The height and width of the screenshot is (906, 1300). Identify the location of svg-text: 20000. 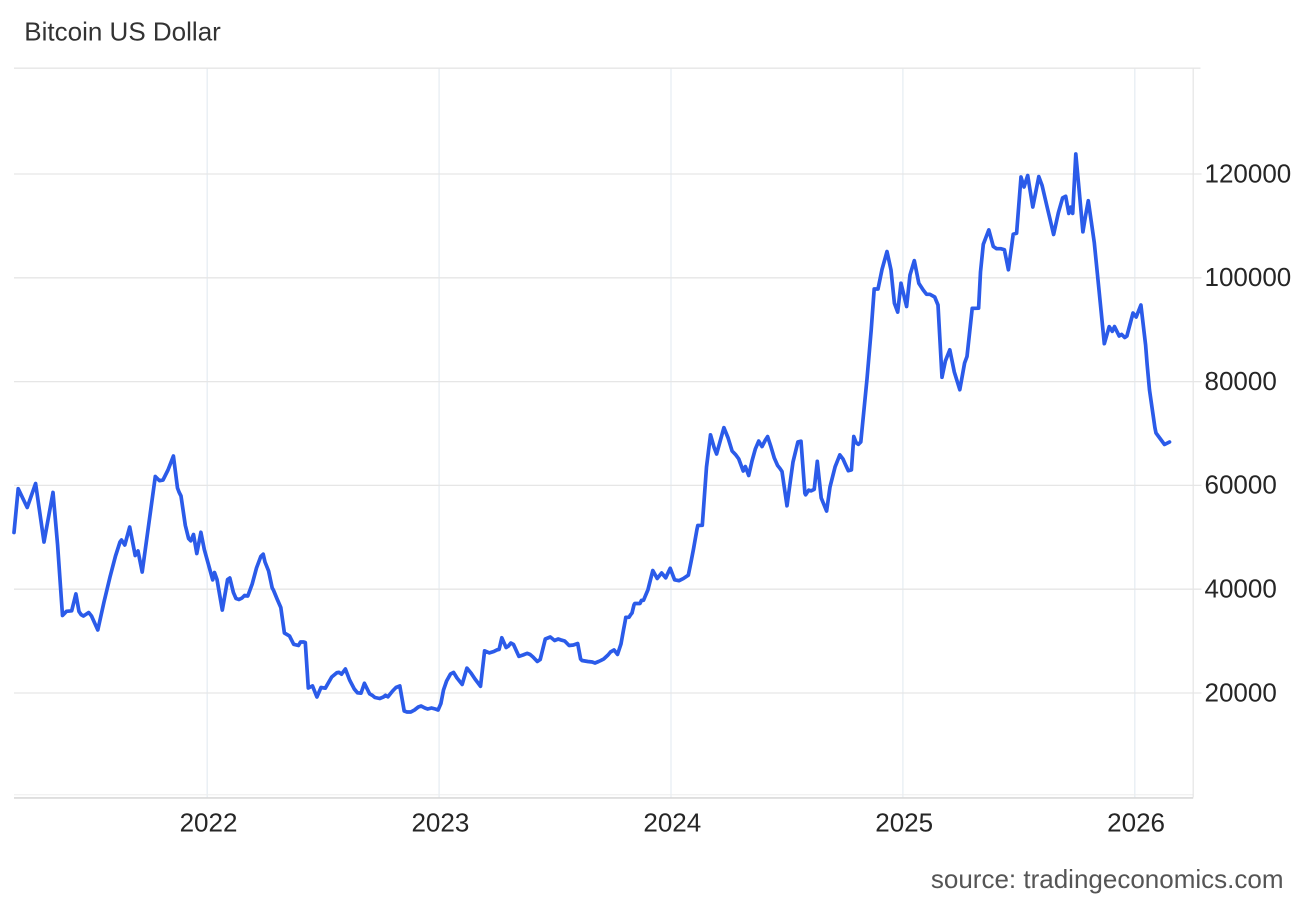
(1241, 692).